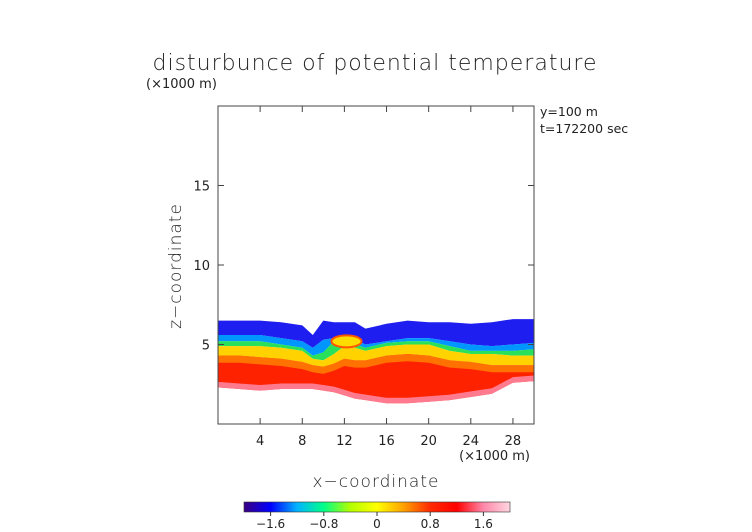  What do you see at coordinates (483, 524) in the screenshot?
I see `colorbar-tick-label: 1.6` at bounding box center [483, 524].